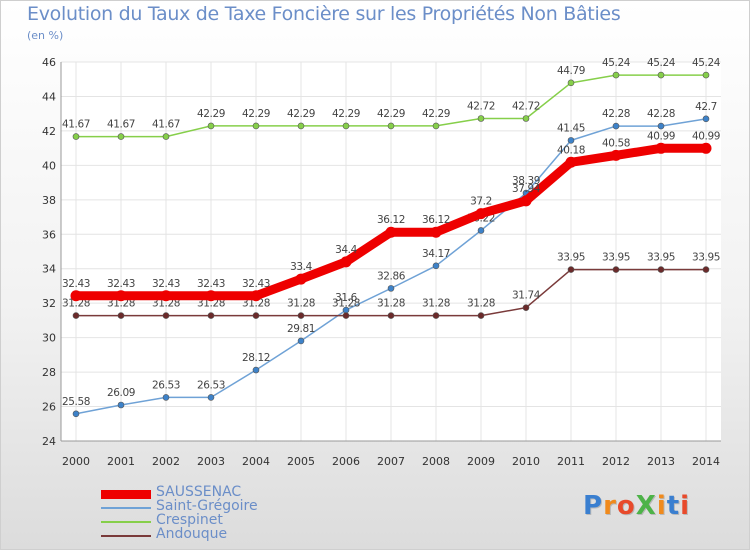 The image size is (750, 550). Describe the element at coordinates (526, 189) in the screenshot. I see `data-label-saussenac: 37.94` at that location.